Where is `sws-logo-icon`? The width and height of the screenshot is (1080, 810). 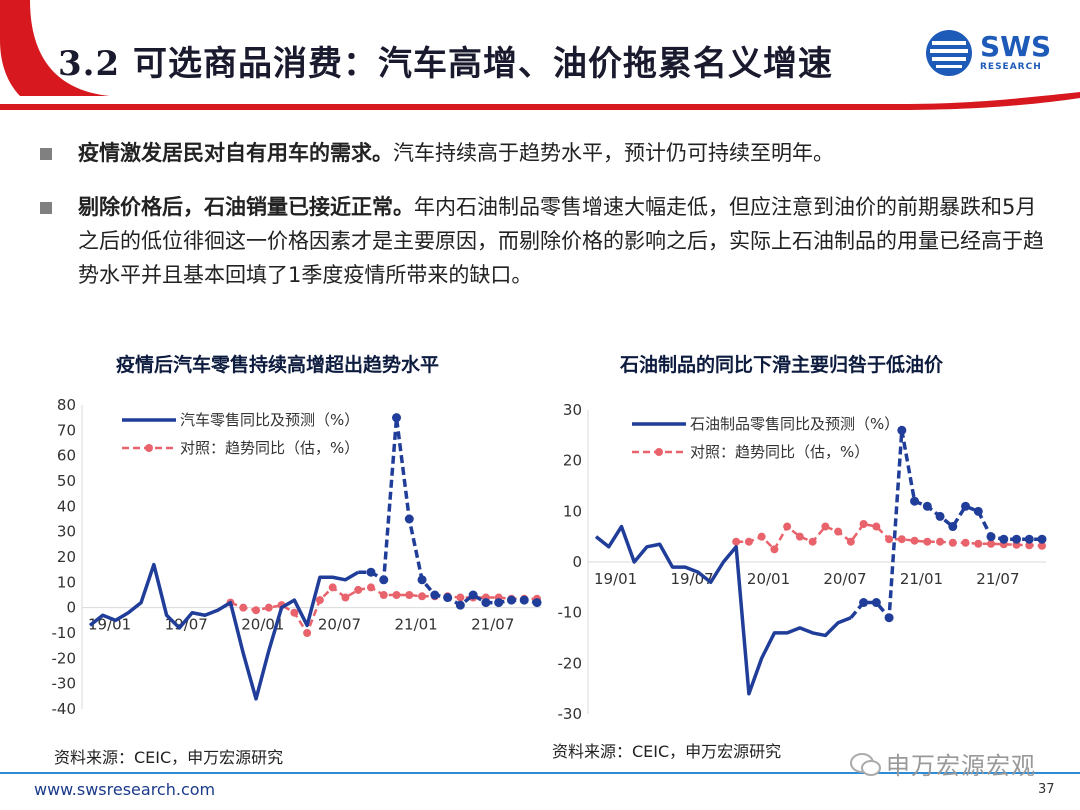
sws-logo-icon is located at coordinates (949, 53).